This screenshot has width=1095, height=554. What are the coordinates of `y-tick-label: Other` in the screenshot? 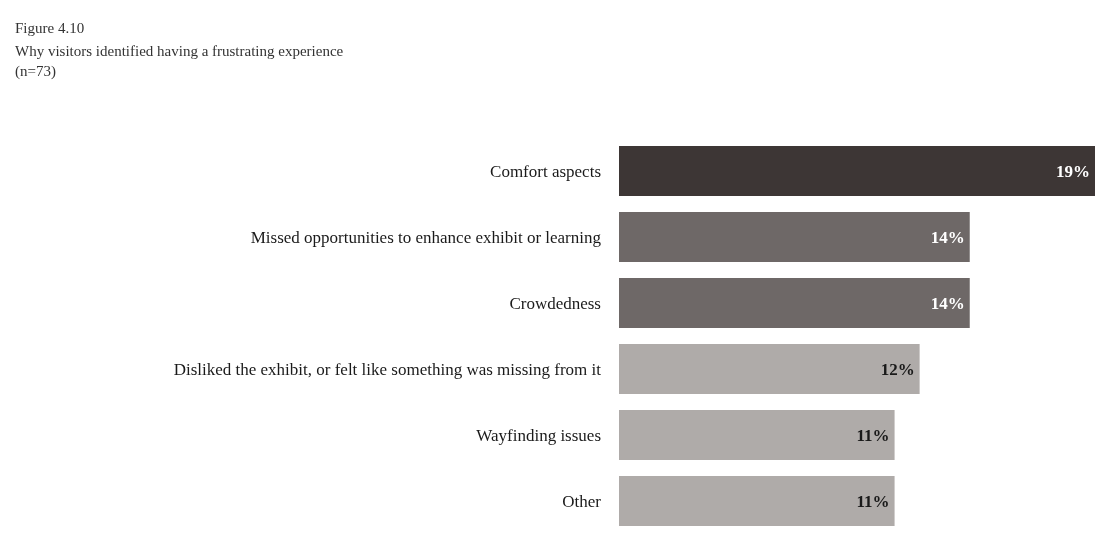 It's located at (582, 501).